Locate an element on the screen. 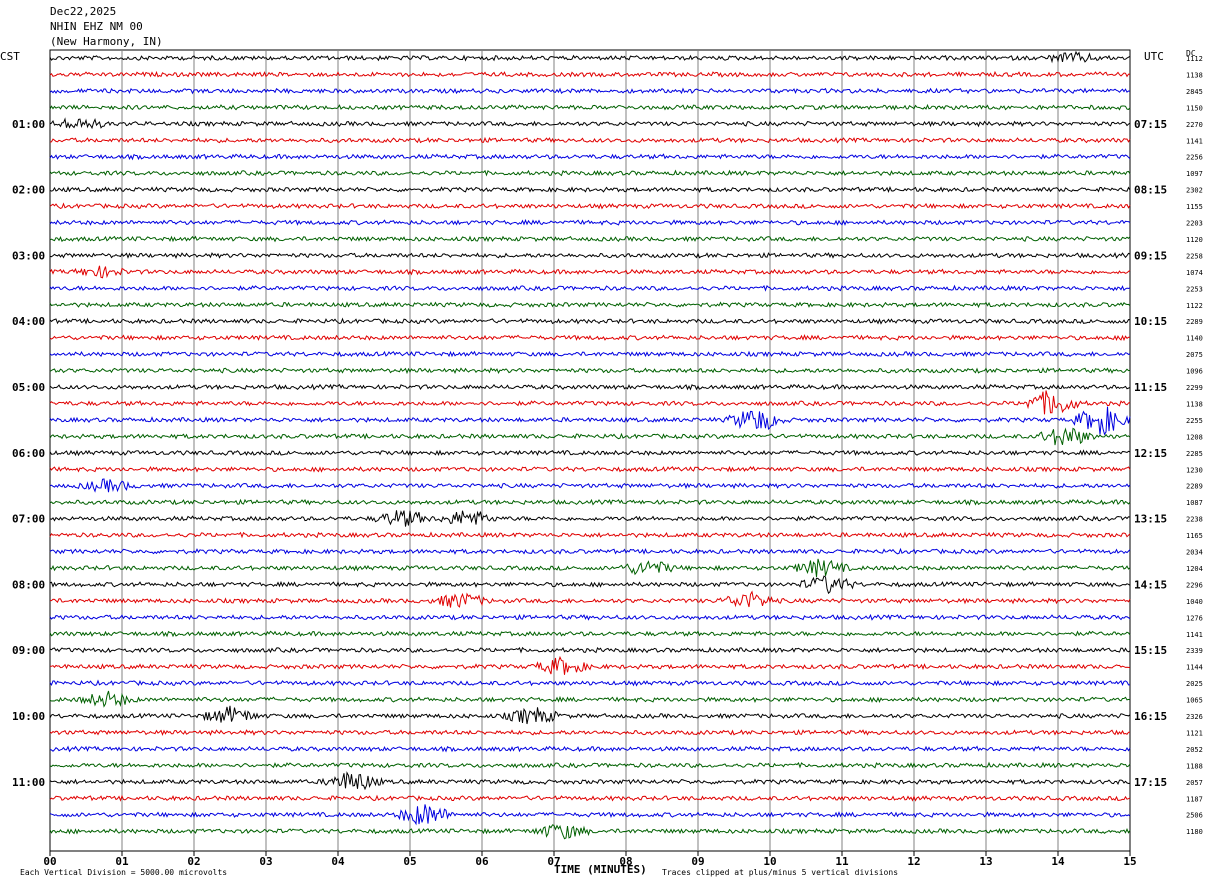 The width and height of the screenshot is (1210, 886). dc-offset-38: 2025 is located at coordinates (1194, 684).